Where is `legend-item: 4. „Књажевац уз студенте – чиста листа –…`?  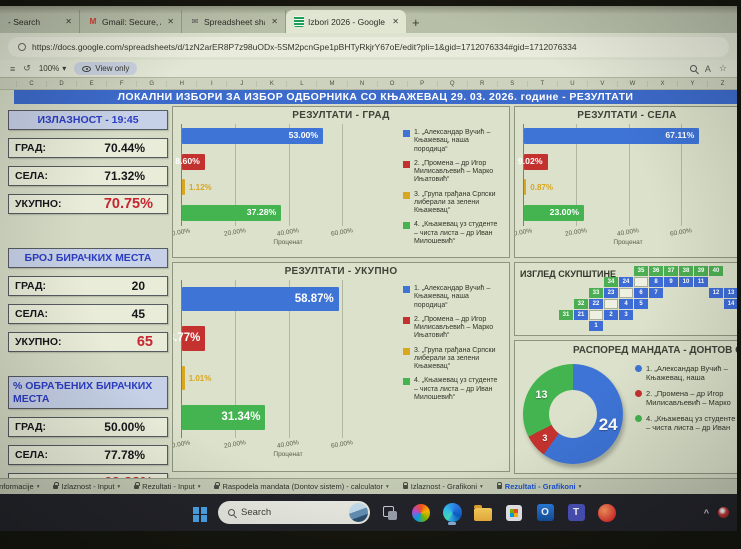
legend-item: 4. „Књажевац уз студенте – чиста листа –… is located at coordinates (453, 233).